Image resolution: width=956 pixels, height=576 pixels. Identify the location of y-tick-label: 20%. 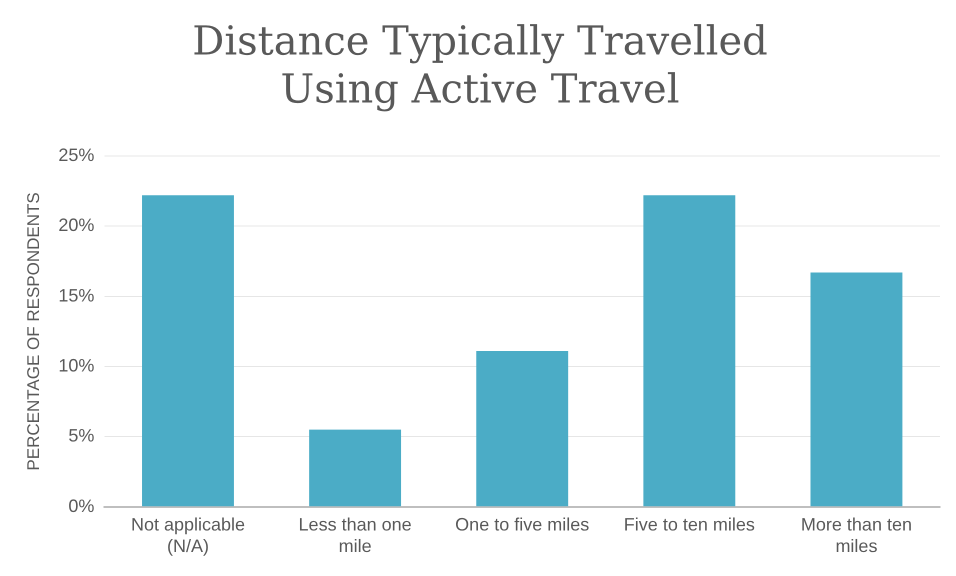
(76, 225).